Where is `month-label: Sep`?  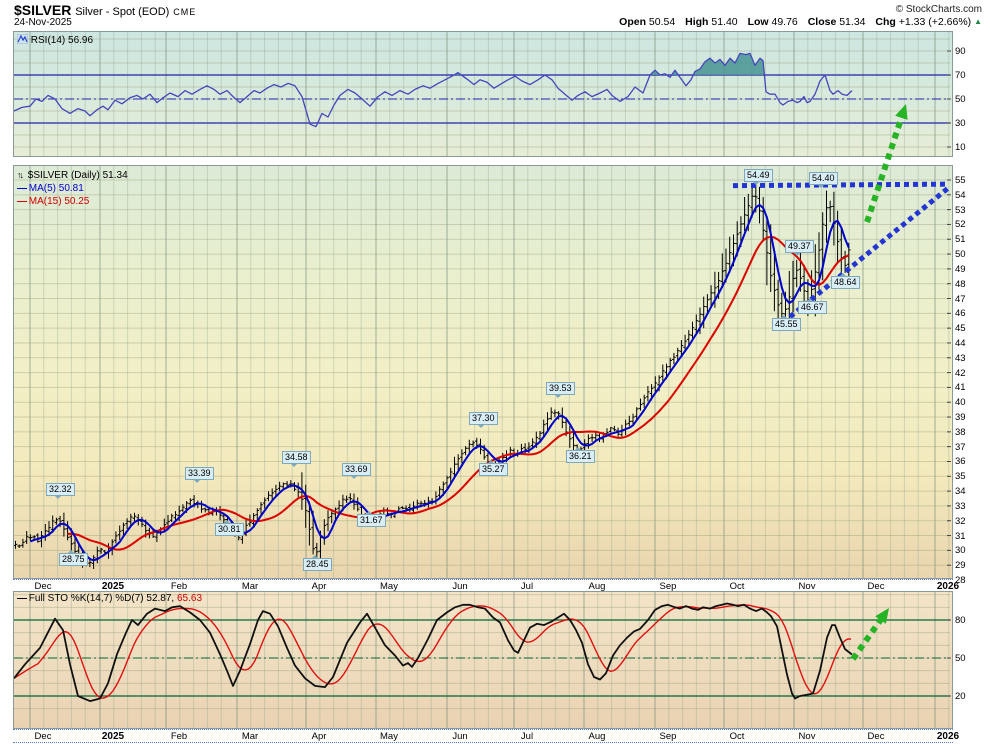
month-label: Sep is located at coordinates (668, 586).